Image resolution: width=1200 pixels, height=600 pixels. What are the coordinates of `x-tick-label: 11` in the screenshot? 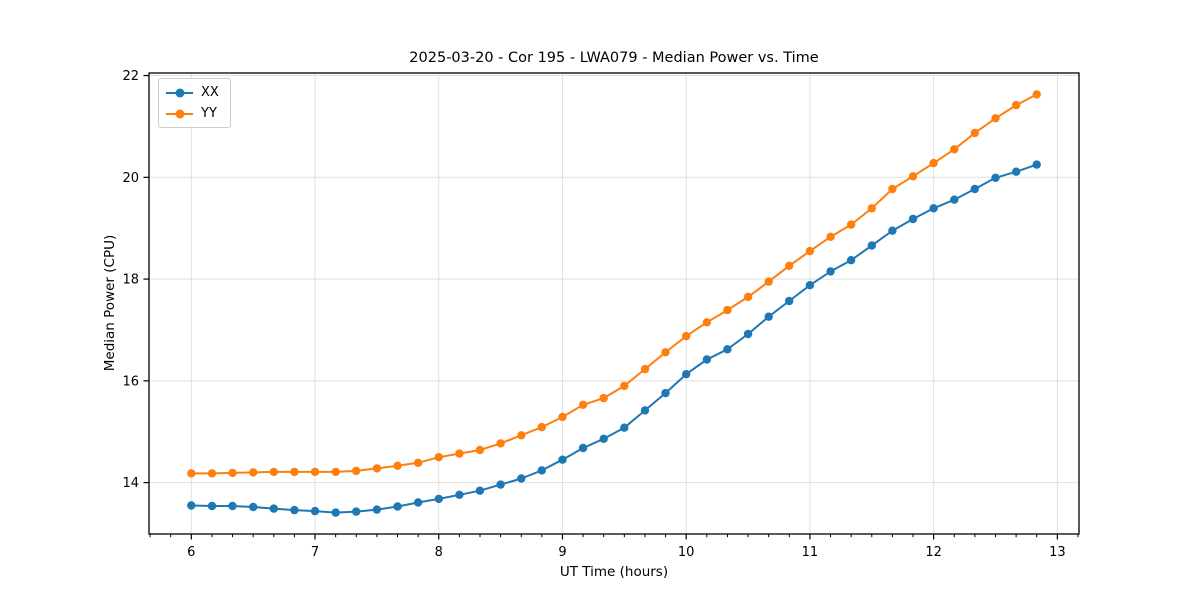 It's located at (810, 552).